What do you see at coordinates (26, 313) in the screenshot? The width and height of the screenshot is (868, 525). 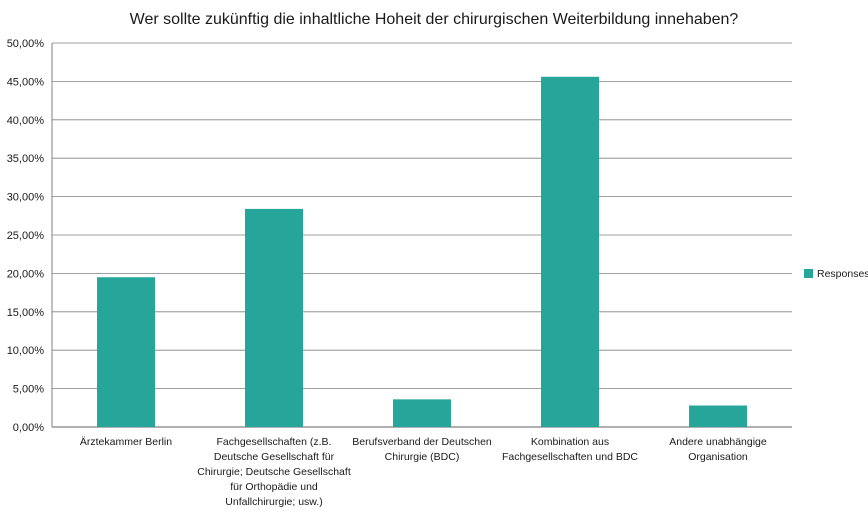 I see `y-tick-label: 15,00%` at bounding box center [26, 313].